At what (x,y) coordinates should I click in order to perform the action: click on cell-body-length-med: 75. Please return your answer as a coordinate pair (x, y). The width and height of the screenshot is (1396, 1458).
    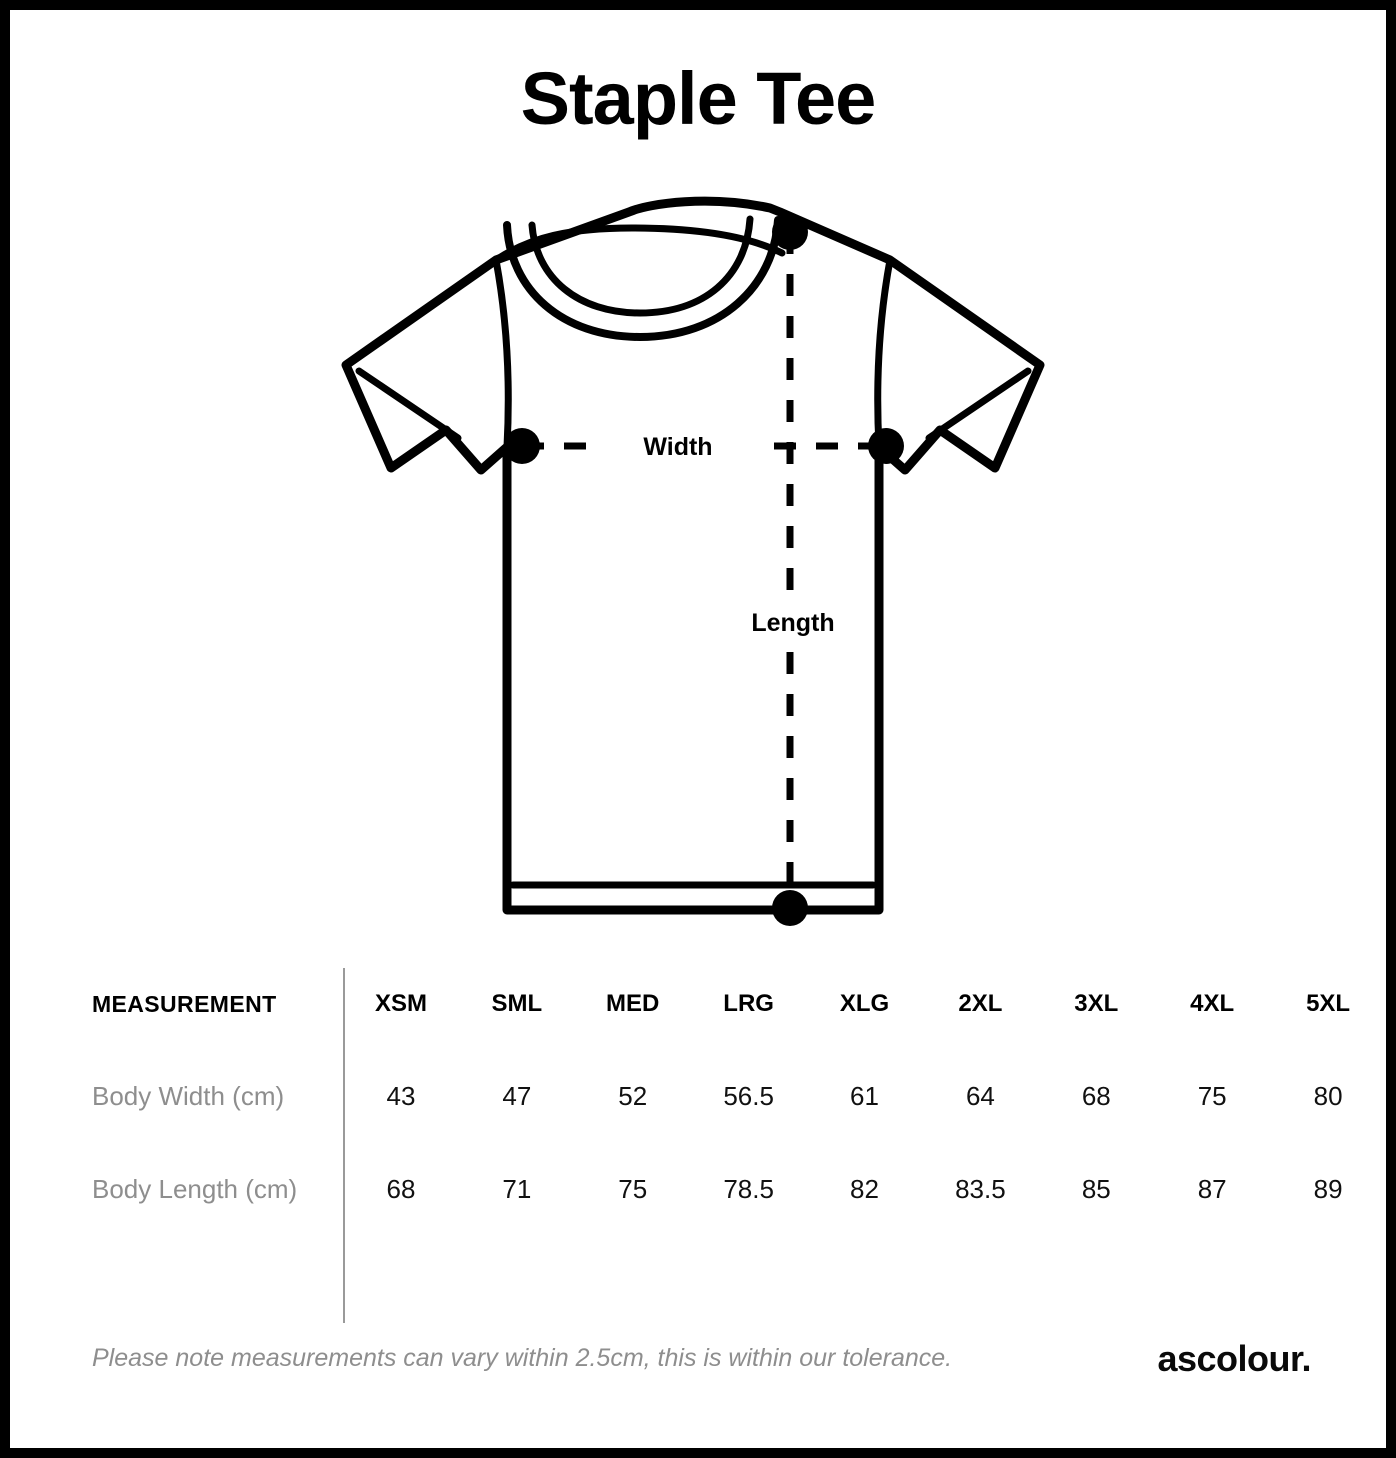
    Looking at the image, I should click on (633, 1189).